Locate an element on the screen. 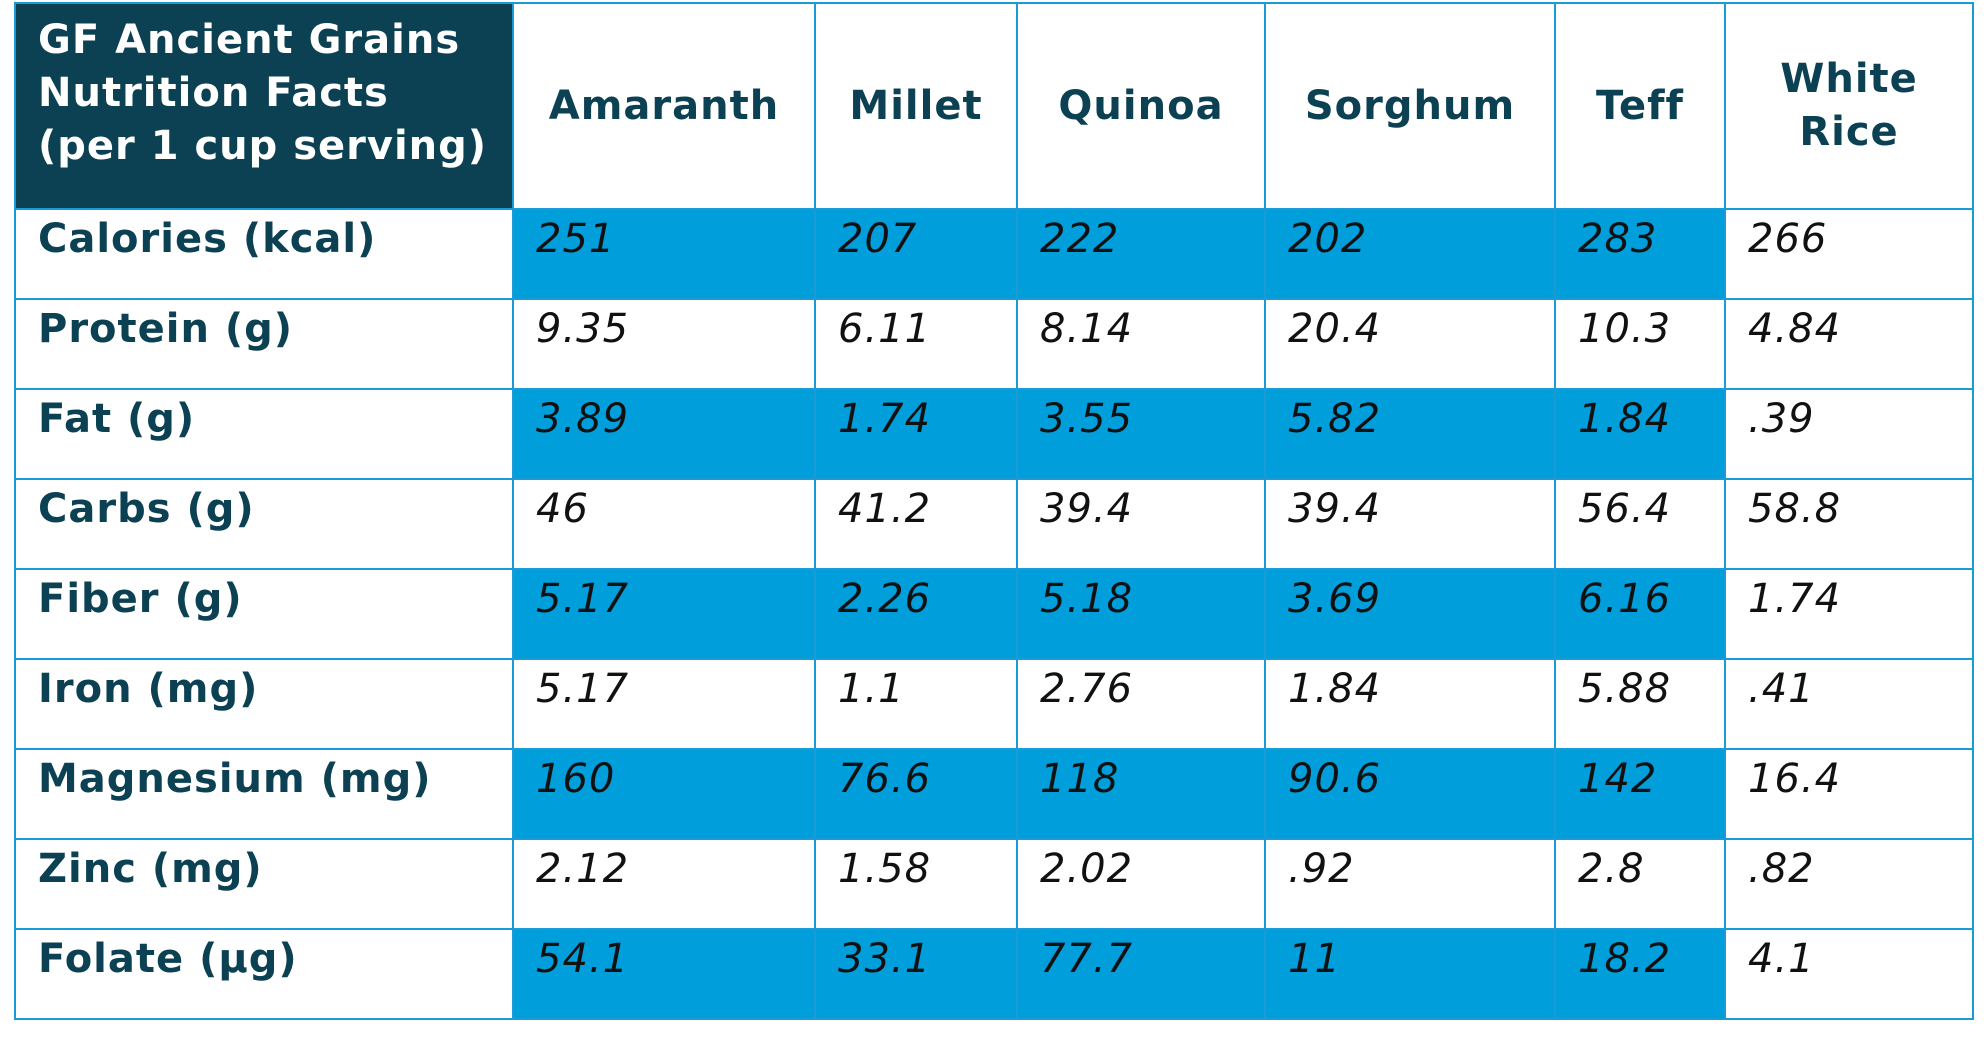 This screenshot has width=1984, height=1037. column-header-label: Quinoa is located at coordinates (1141, 105).